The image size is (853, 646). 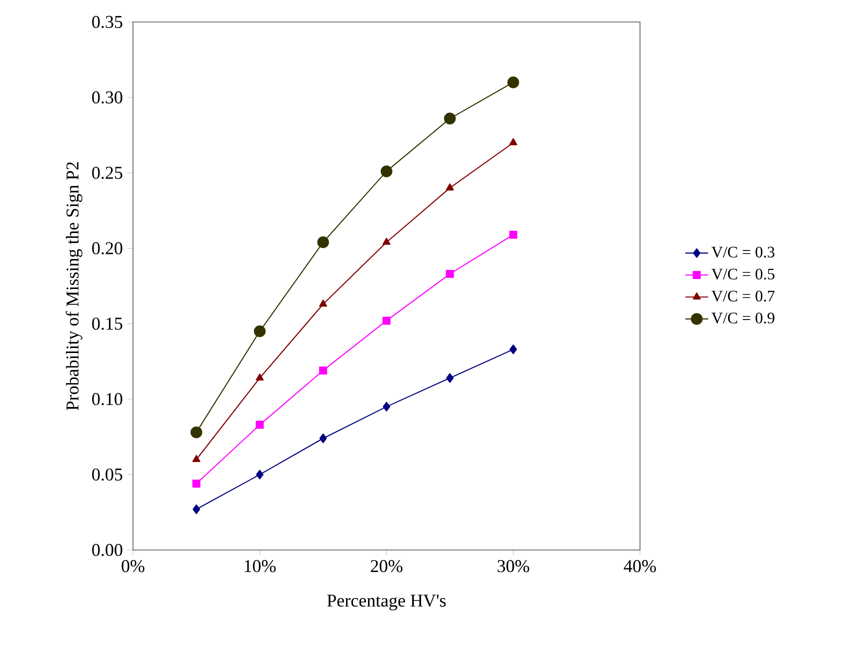 I want to click on x-tick-label: 40%, so click(x=640, y=566).